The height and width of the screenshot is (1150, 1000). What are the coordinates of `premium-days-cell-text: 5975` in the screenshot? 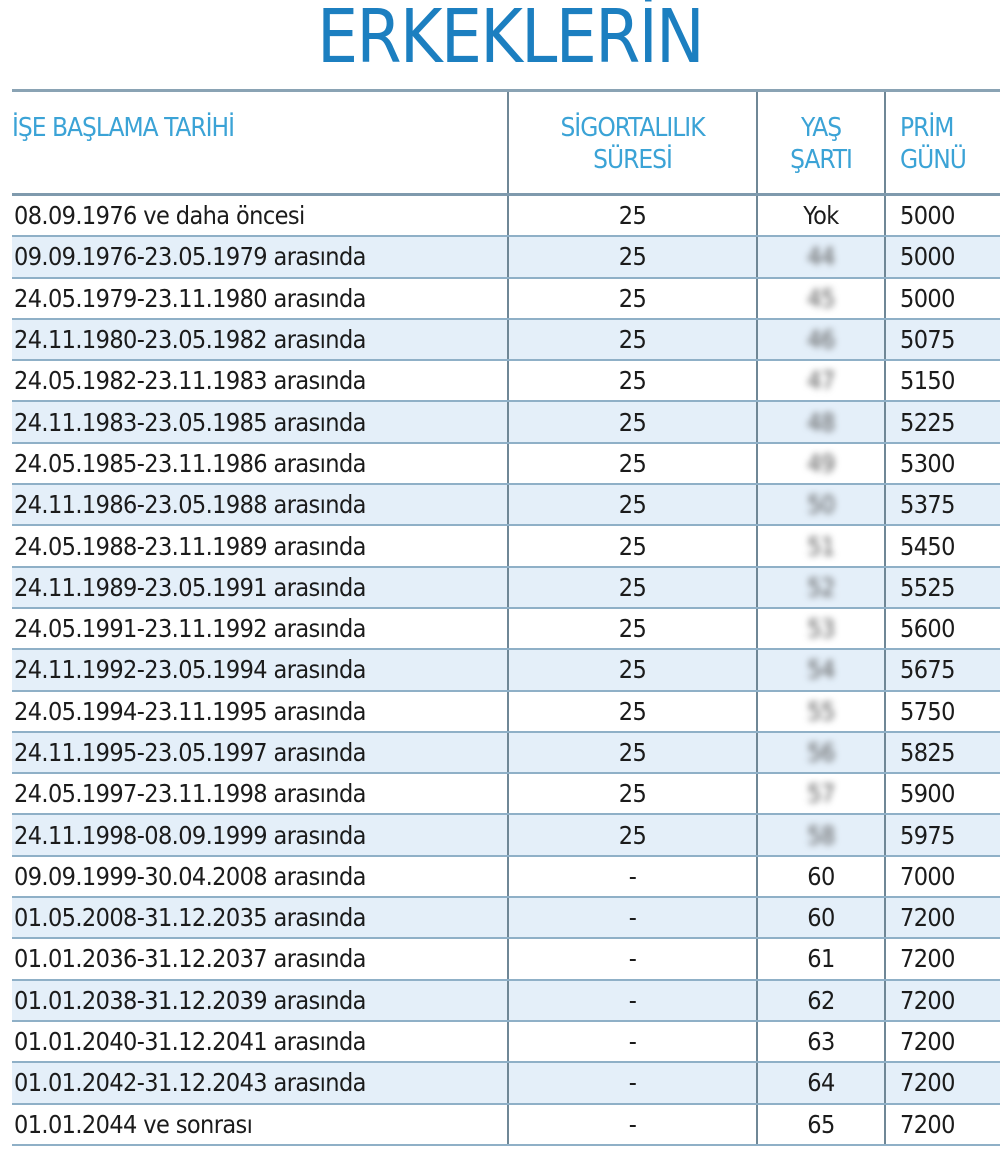 It's located at (927, 835).